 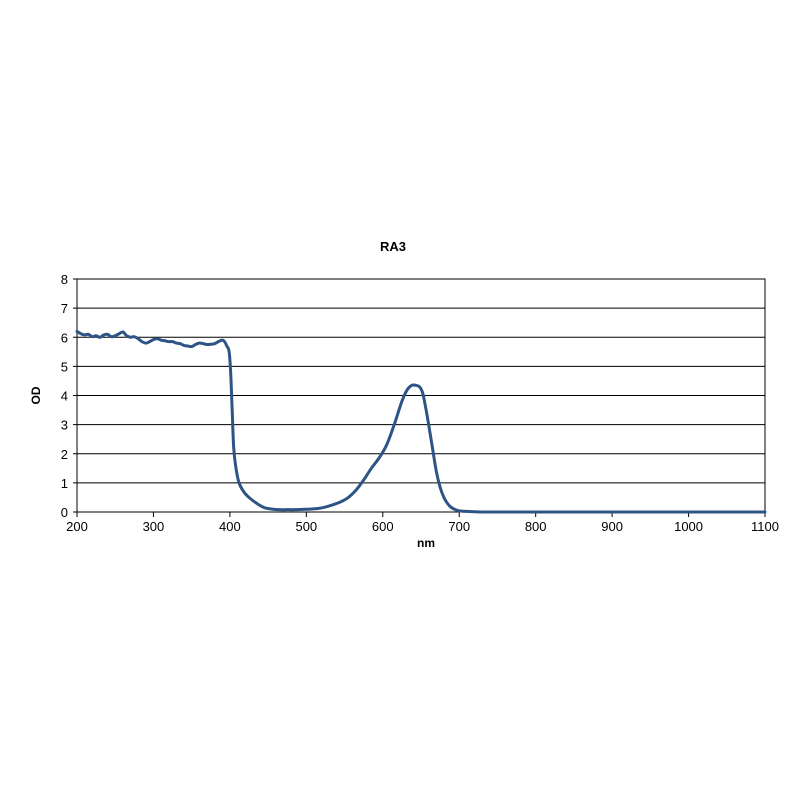 I want to click on x-tick-label: 300, so click(x=154, y=526).